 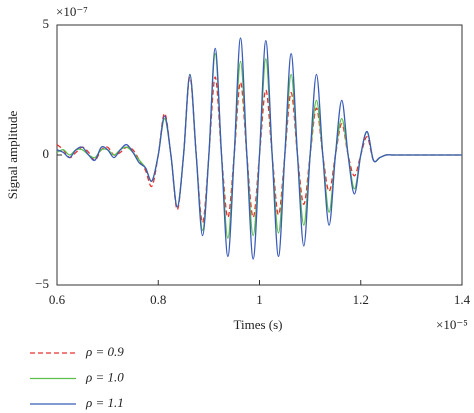 I want to click on x-multiplier: ×10⁻⁵, so click(x=452, y=324).